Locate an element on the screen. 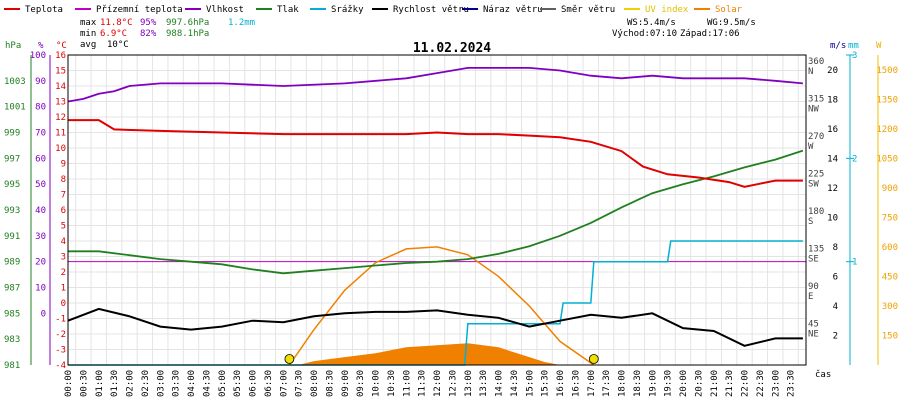 This screenshot has height=400, width=900. stat-max-press: 997.6hPa is located at coordinates (187, 23).